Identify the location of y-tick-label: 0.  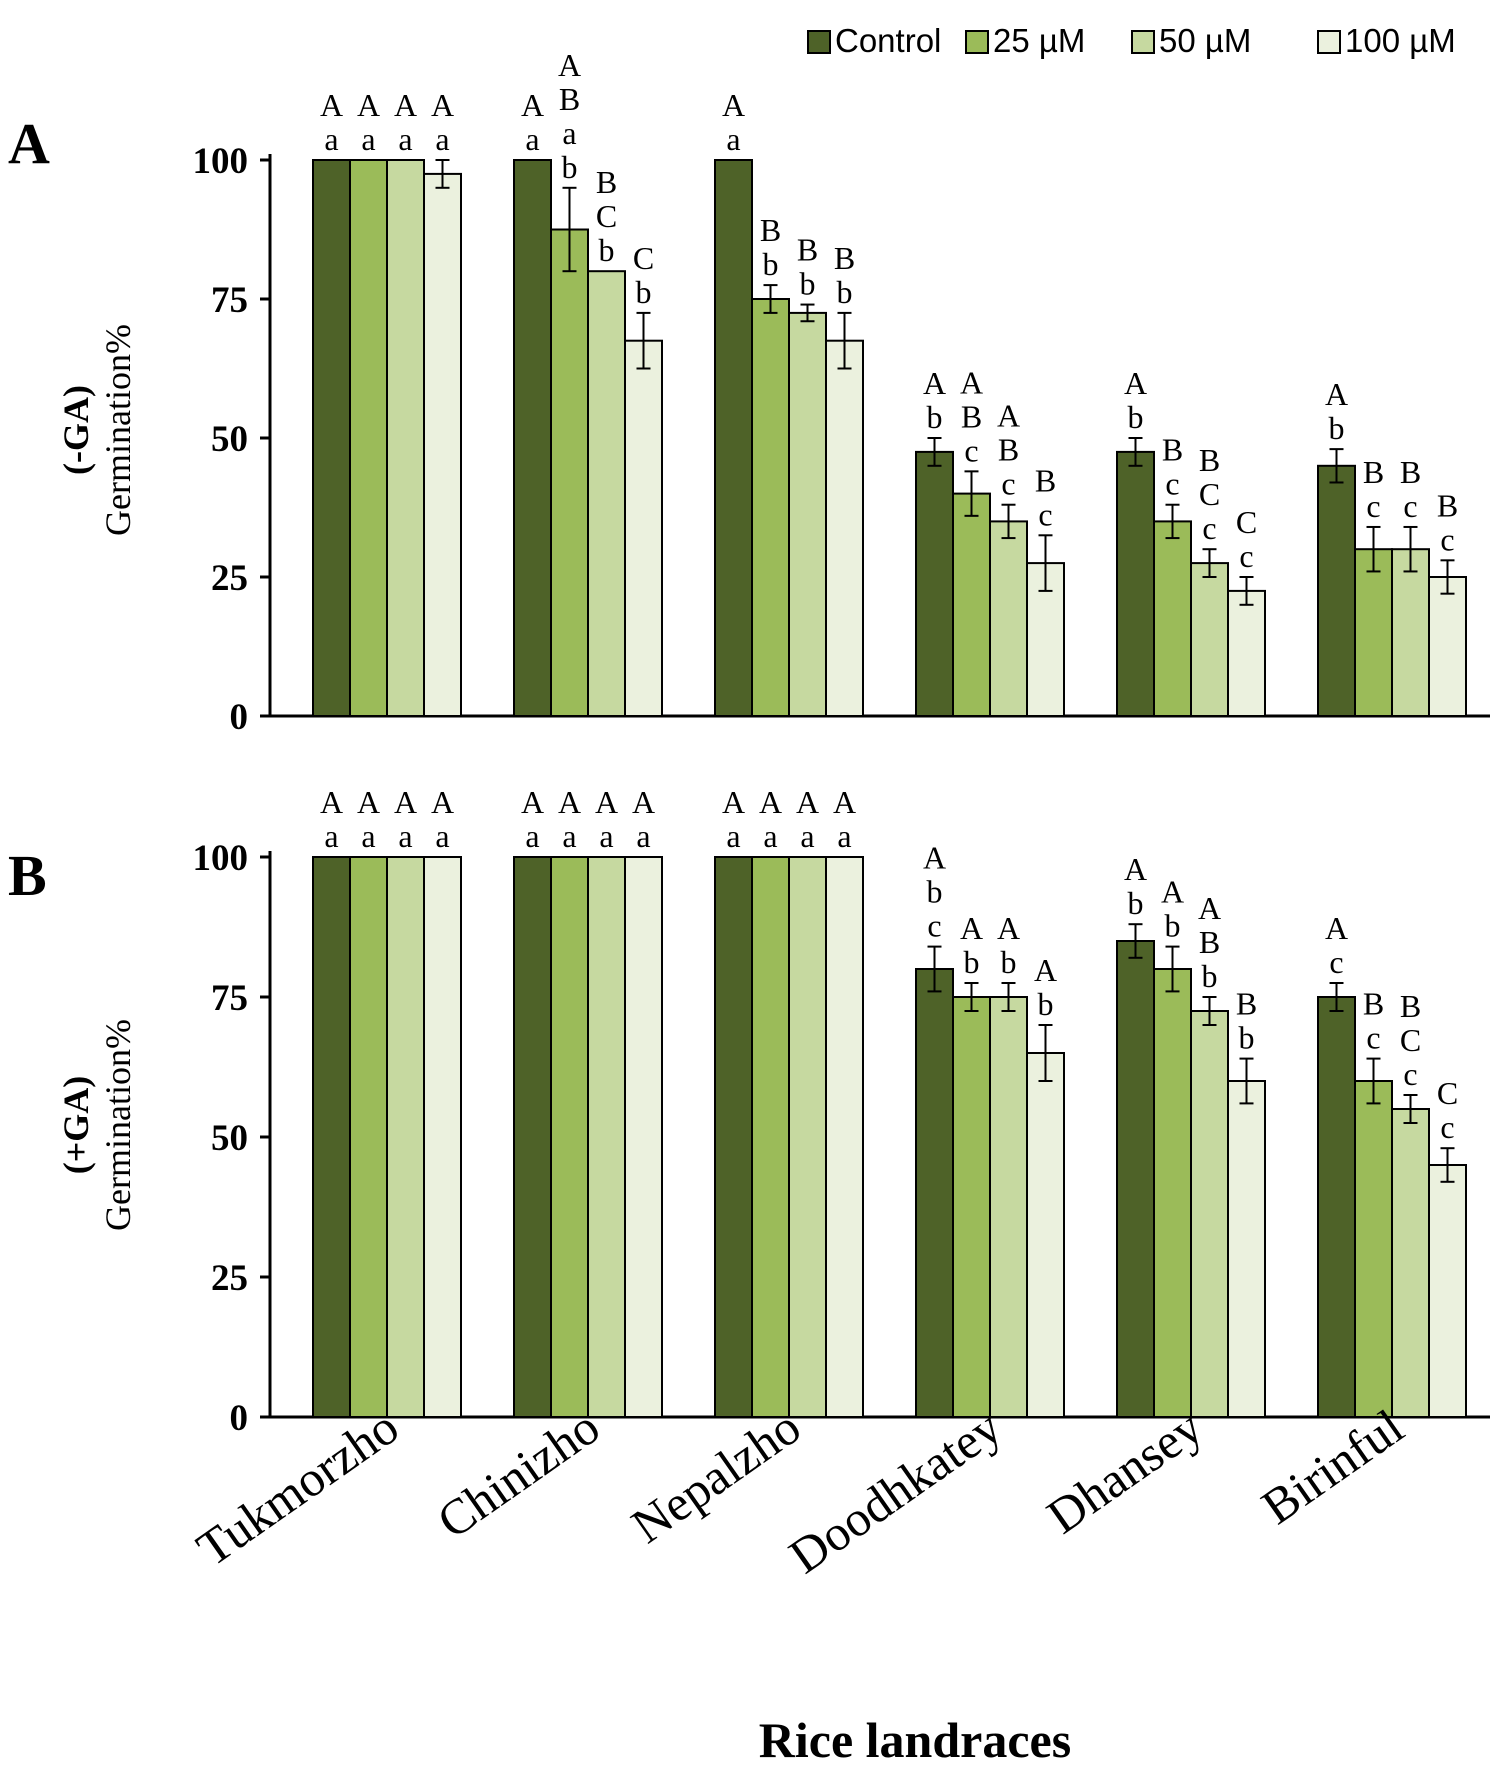
(239, 717).